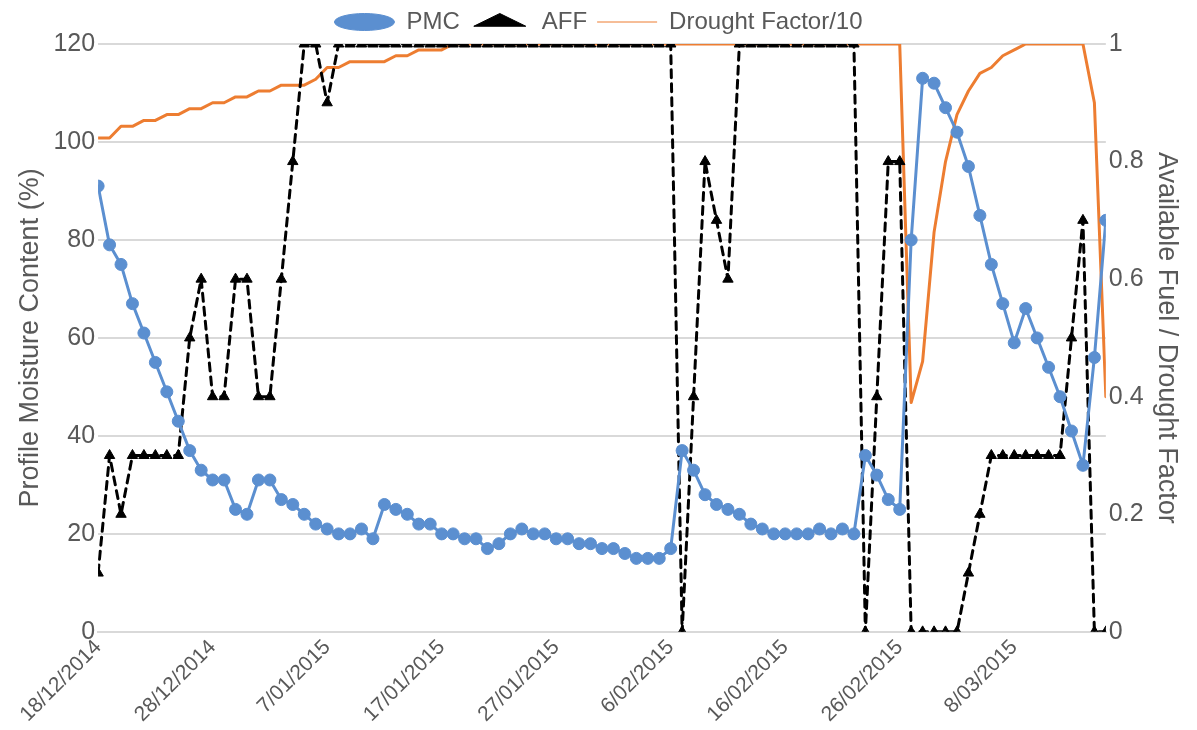 Image resolution: width=1197 pixels, height=730 pixels. What do you see at coordinates (81, 531) in the screenshot?
I see `y-tick-label: 20` at bounding box center [81, 531].